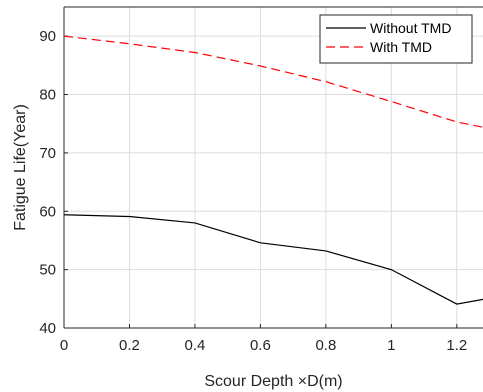  Describe the element at coordinates (47, 328) in the screenshot. I see `y-tick-label: 40` at that location.